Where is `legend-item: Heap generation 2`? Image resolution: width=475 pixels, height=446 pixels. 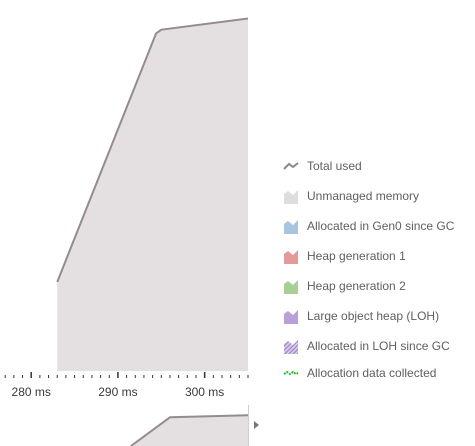 legend-item: Heap generation 2 is located at coordinates (378, 286).